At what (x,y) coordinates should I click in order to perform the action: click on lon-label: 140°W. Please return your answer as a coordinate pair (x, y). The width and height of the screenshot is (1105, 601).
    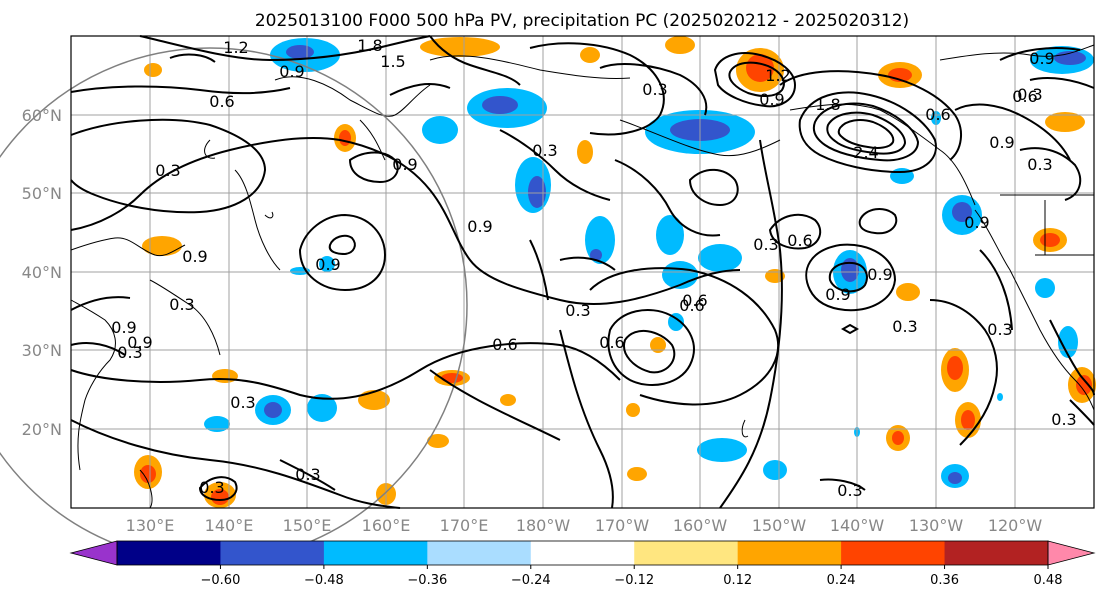
    Looking at the image, I should click on (857, 525).